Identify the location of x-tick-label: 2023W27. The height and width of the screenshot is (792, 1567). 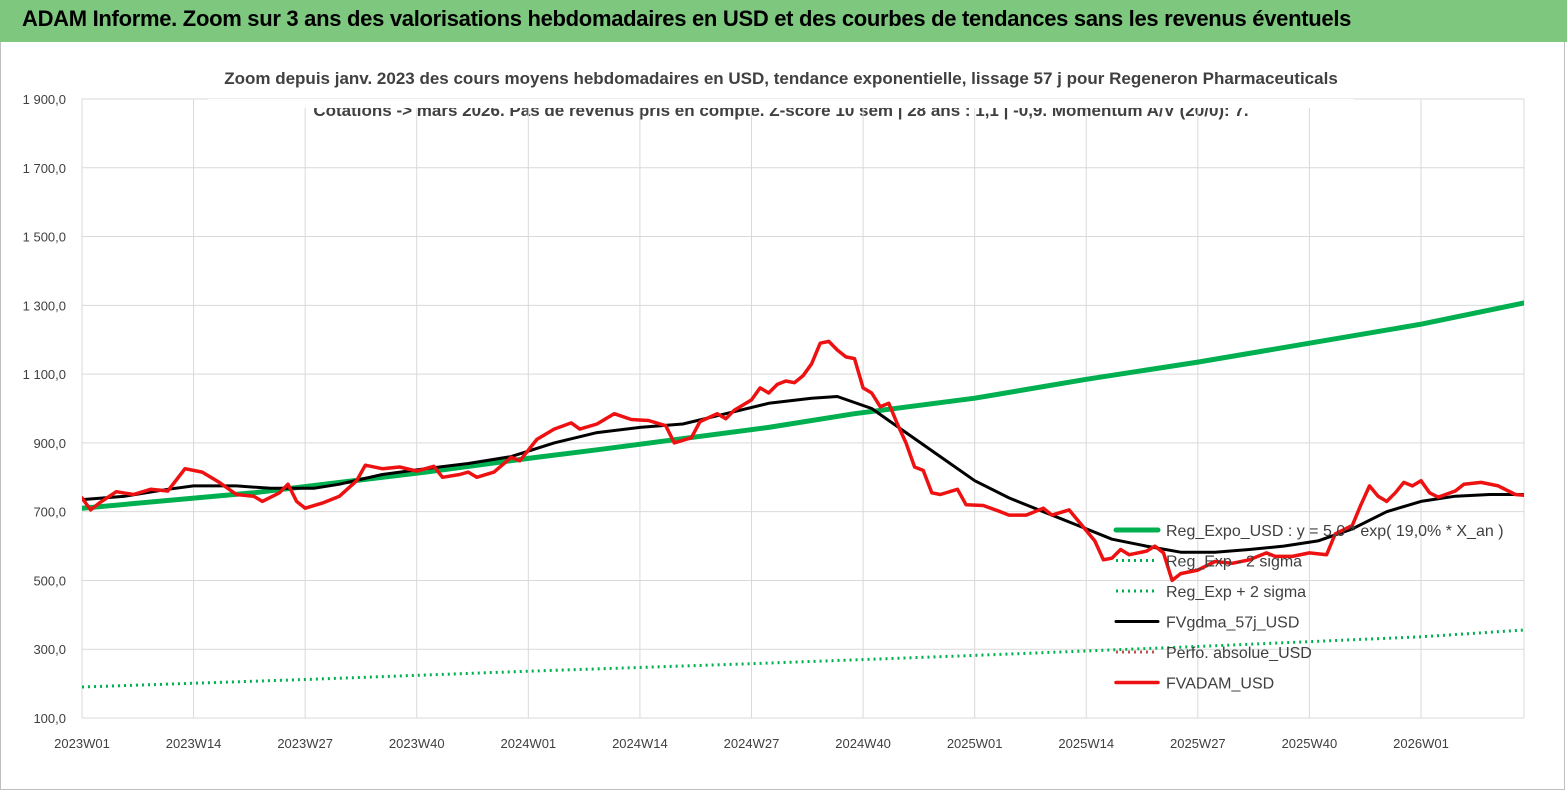
(305, 743).